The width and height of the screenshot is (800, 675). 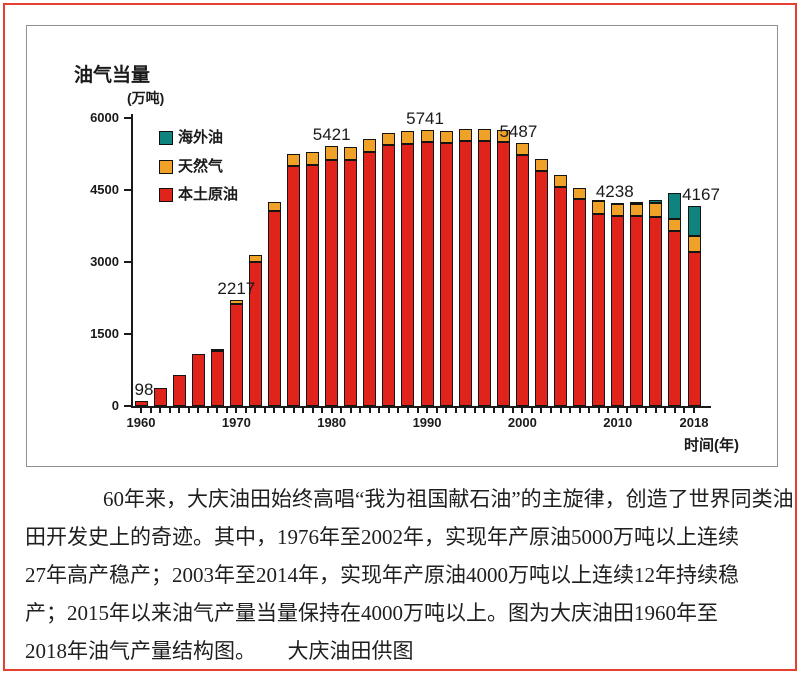 What do you see at coordinates (146, 98) in the screenshot?
I see `chart-unit-label: (万吨)` at bounding box center [146, 98].